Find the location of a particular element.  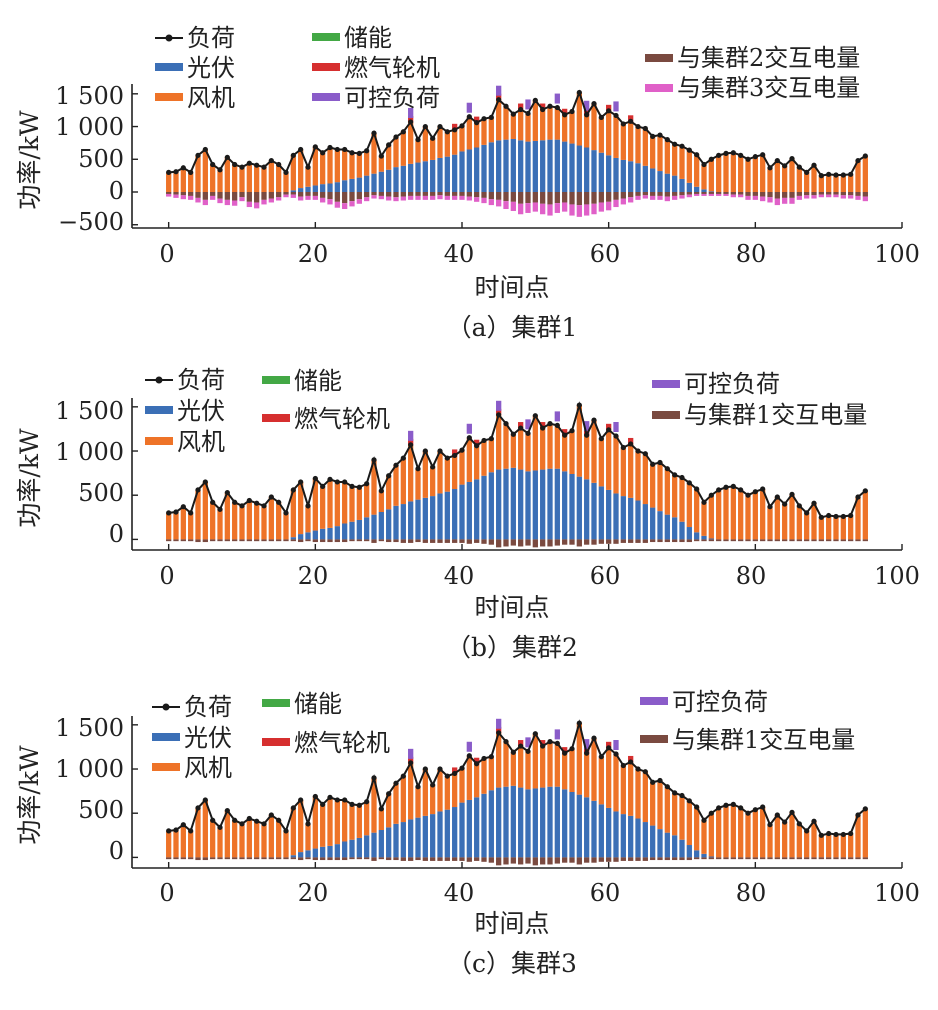

panel-c-xtick-label: 20 is located at coordinates (313, 893).